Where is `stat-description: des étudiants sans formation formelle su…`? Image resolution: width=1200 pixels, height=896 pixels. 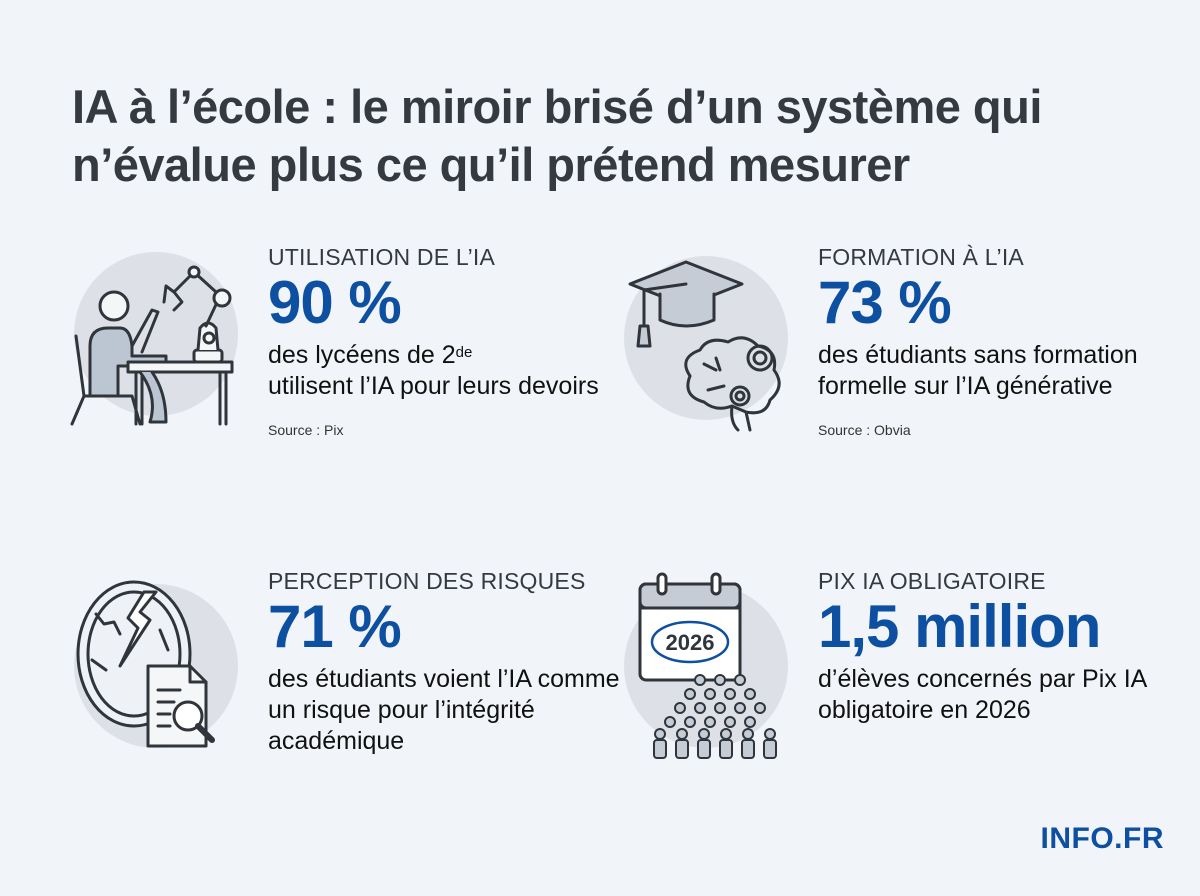
stat-description: des étudiants sans formation formelle su… is located at coordinates (978, 370).